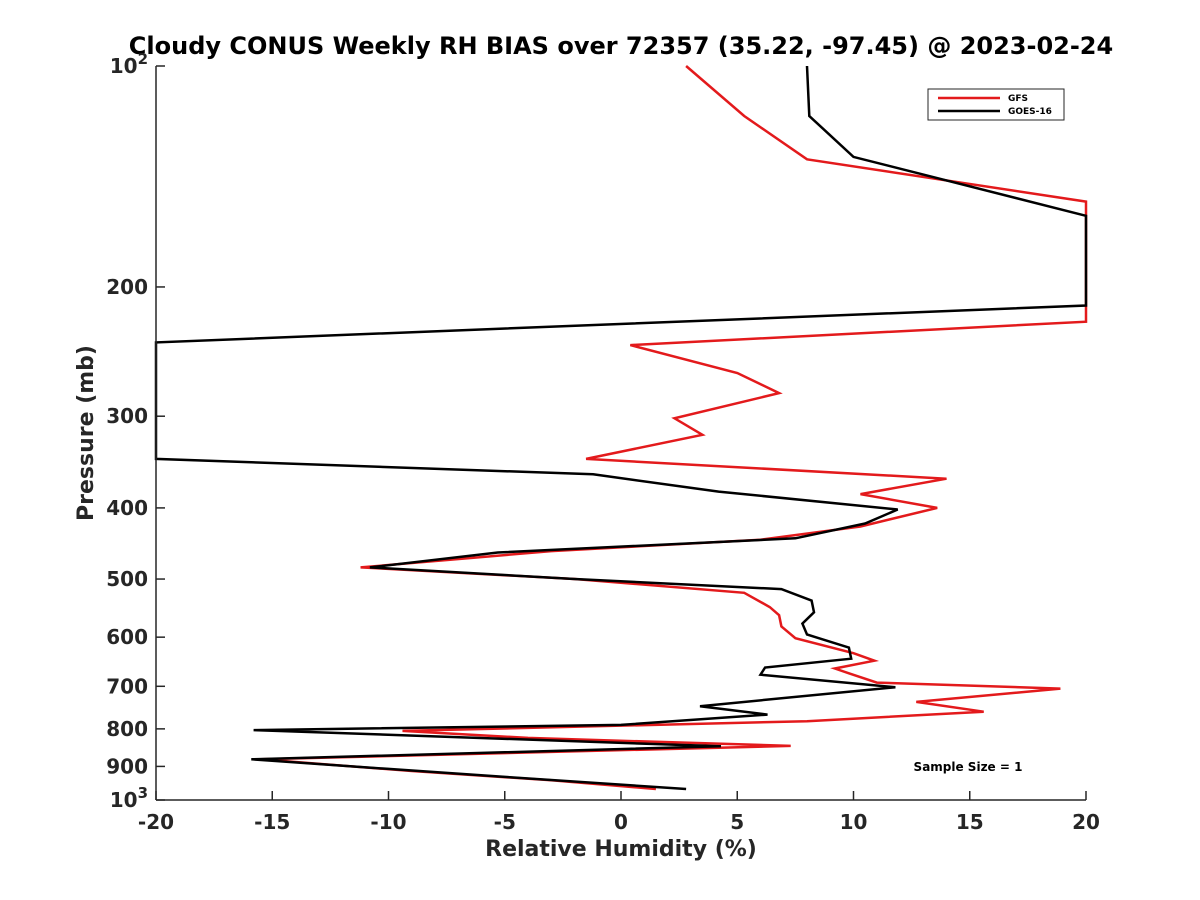 The width and height of the screenshot is (1200, 900). I want to click on x-axis-label: Relative Humidity (%), so click(621, 849).